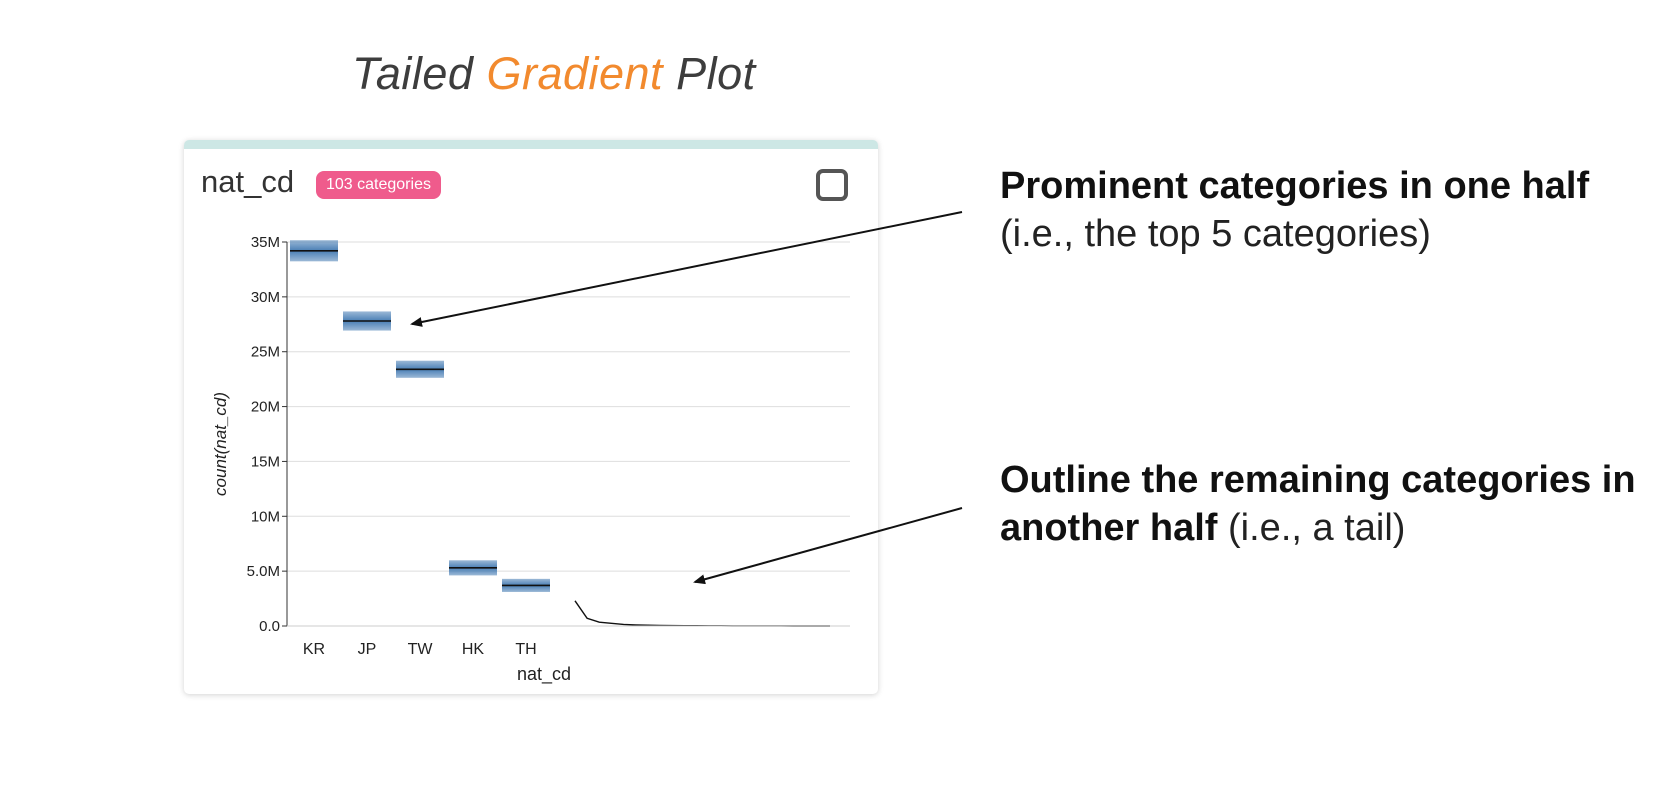 The height and width of the screenshot is (786, 1680). Describe the element at coordinates (265, 242) in the screenshot. I see `y-tick-label: 35M` at that location.